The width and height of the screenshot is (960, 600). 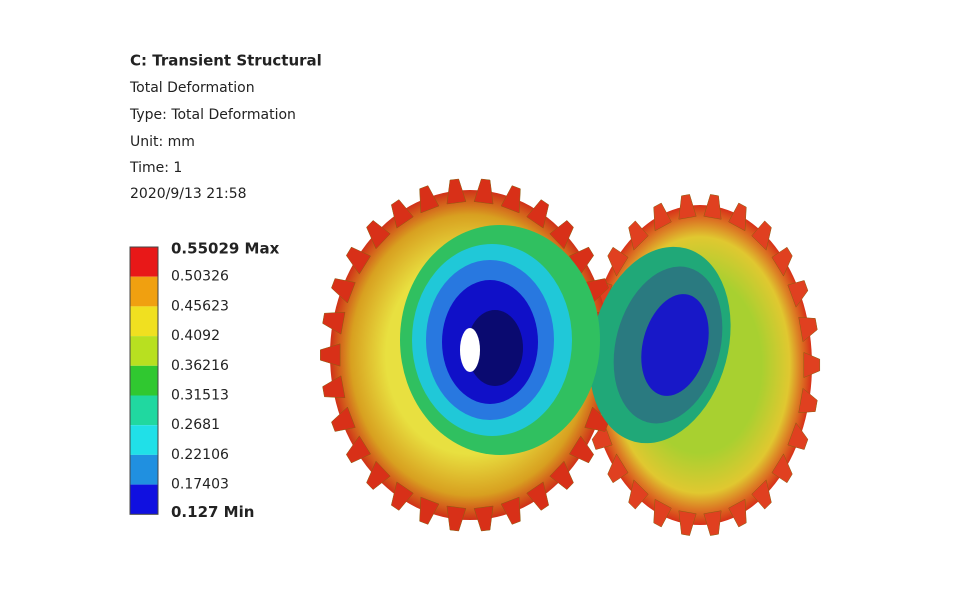 What do you see at coordinates (155, 168) in the screenshot?
I see `time: Time: 1` at bounding box center [155, 168].